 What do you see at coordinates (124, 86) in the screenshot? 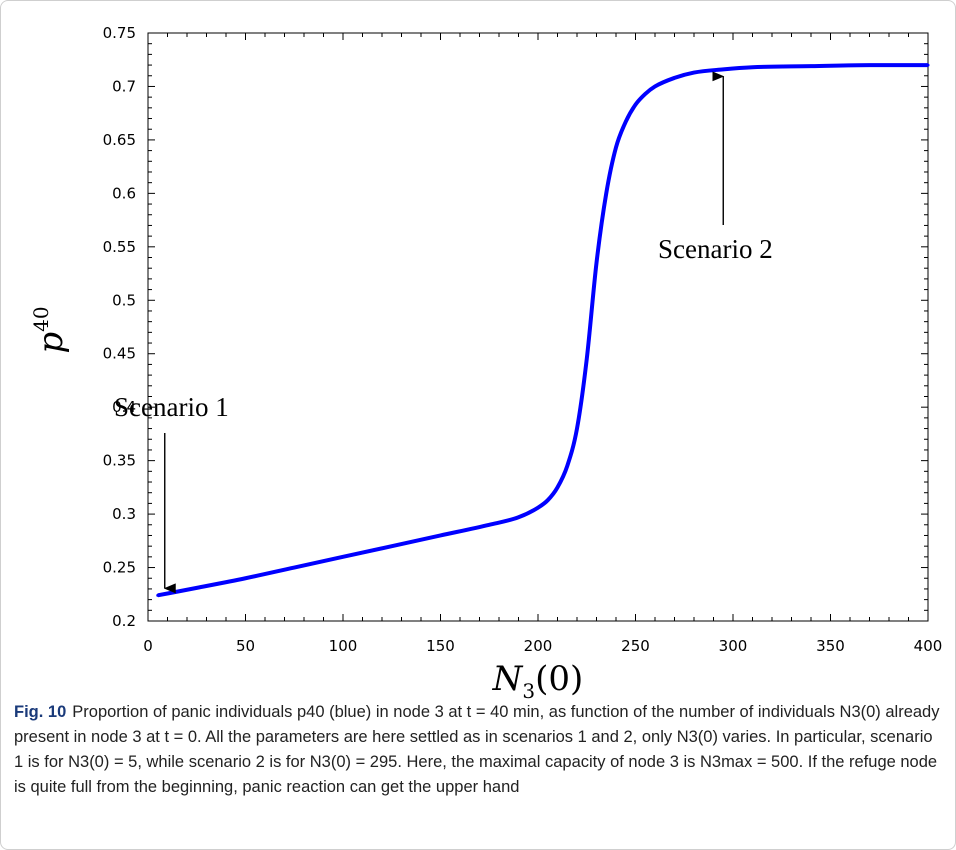
I see `y-tick-label: 0.7` at bounding box center [124, 86].